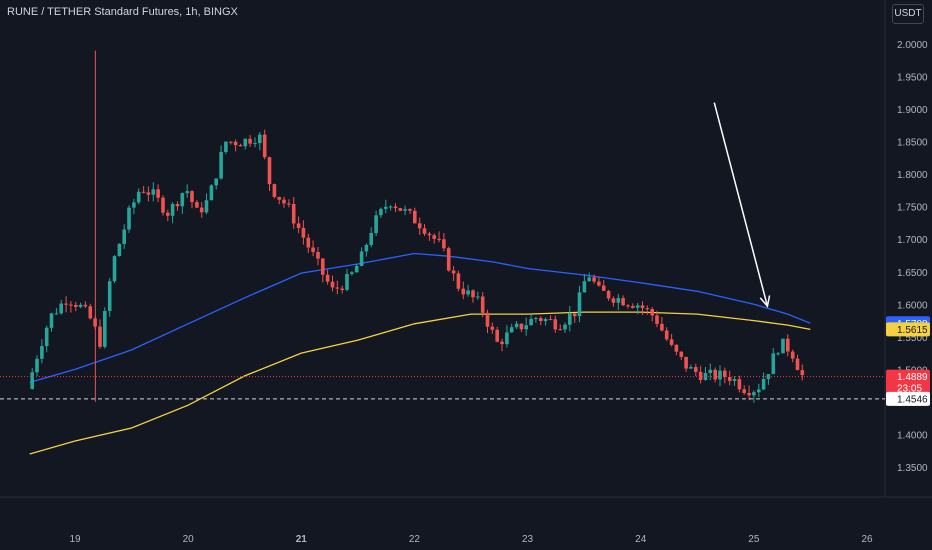  Describe the element at coordinates (75, 539) in the screenshot. I see `x-tick-label: 19` at that location.